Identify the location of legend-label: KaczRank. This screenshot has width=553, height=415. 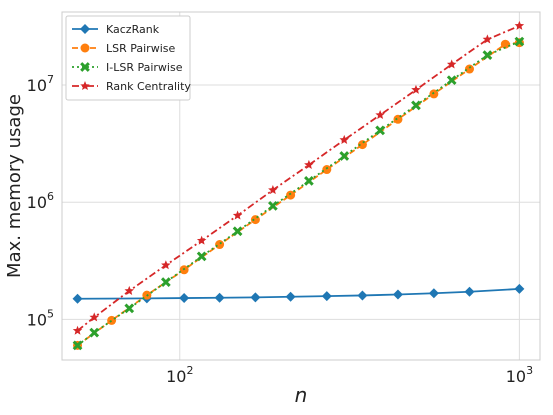
(133, 29).